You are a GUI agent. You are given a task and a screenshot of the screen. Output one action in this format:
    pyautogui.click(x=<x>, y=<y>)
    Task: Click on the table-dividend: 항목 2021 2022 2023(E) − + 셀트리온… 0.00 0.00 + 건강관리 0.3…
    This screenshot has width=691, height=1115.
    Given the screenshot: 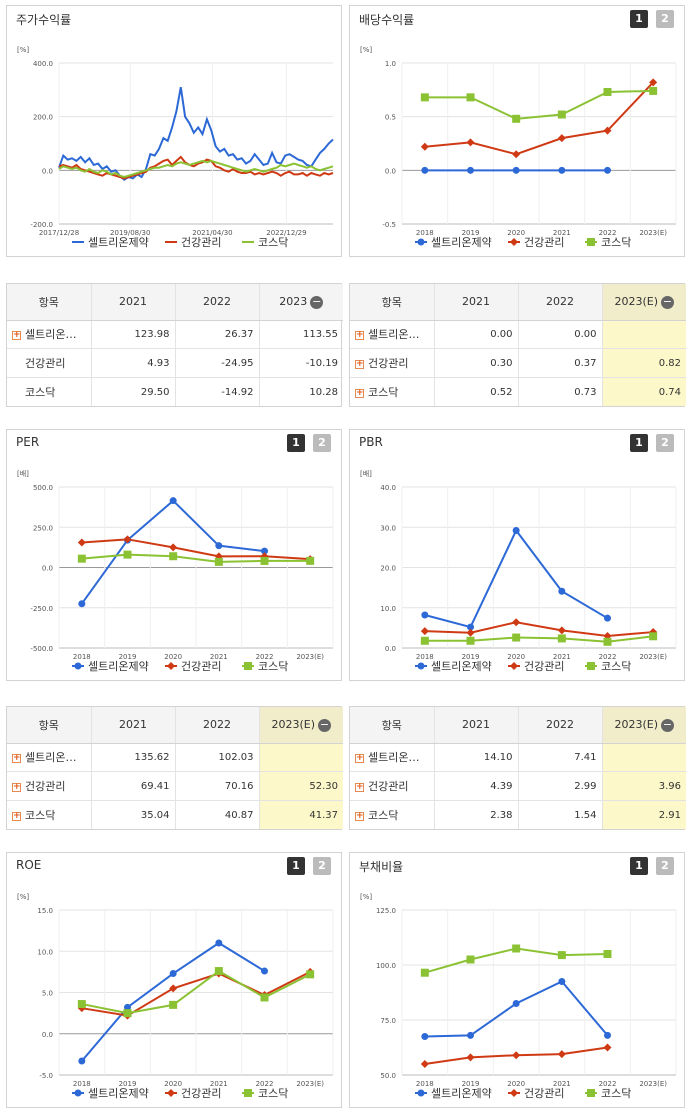 What is the action you would take?
    pyautogui.click(x=517, y=345)
    